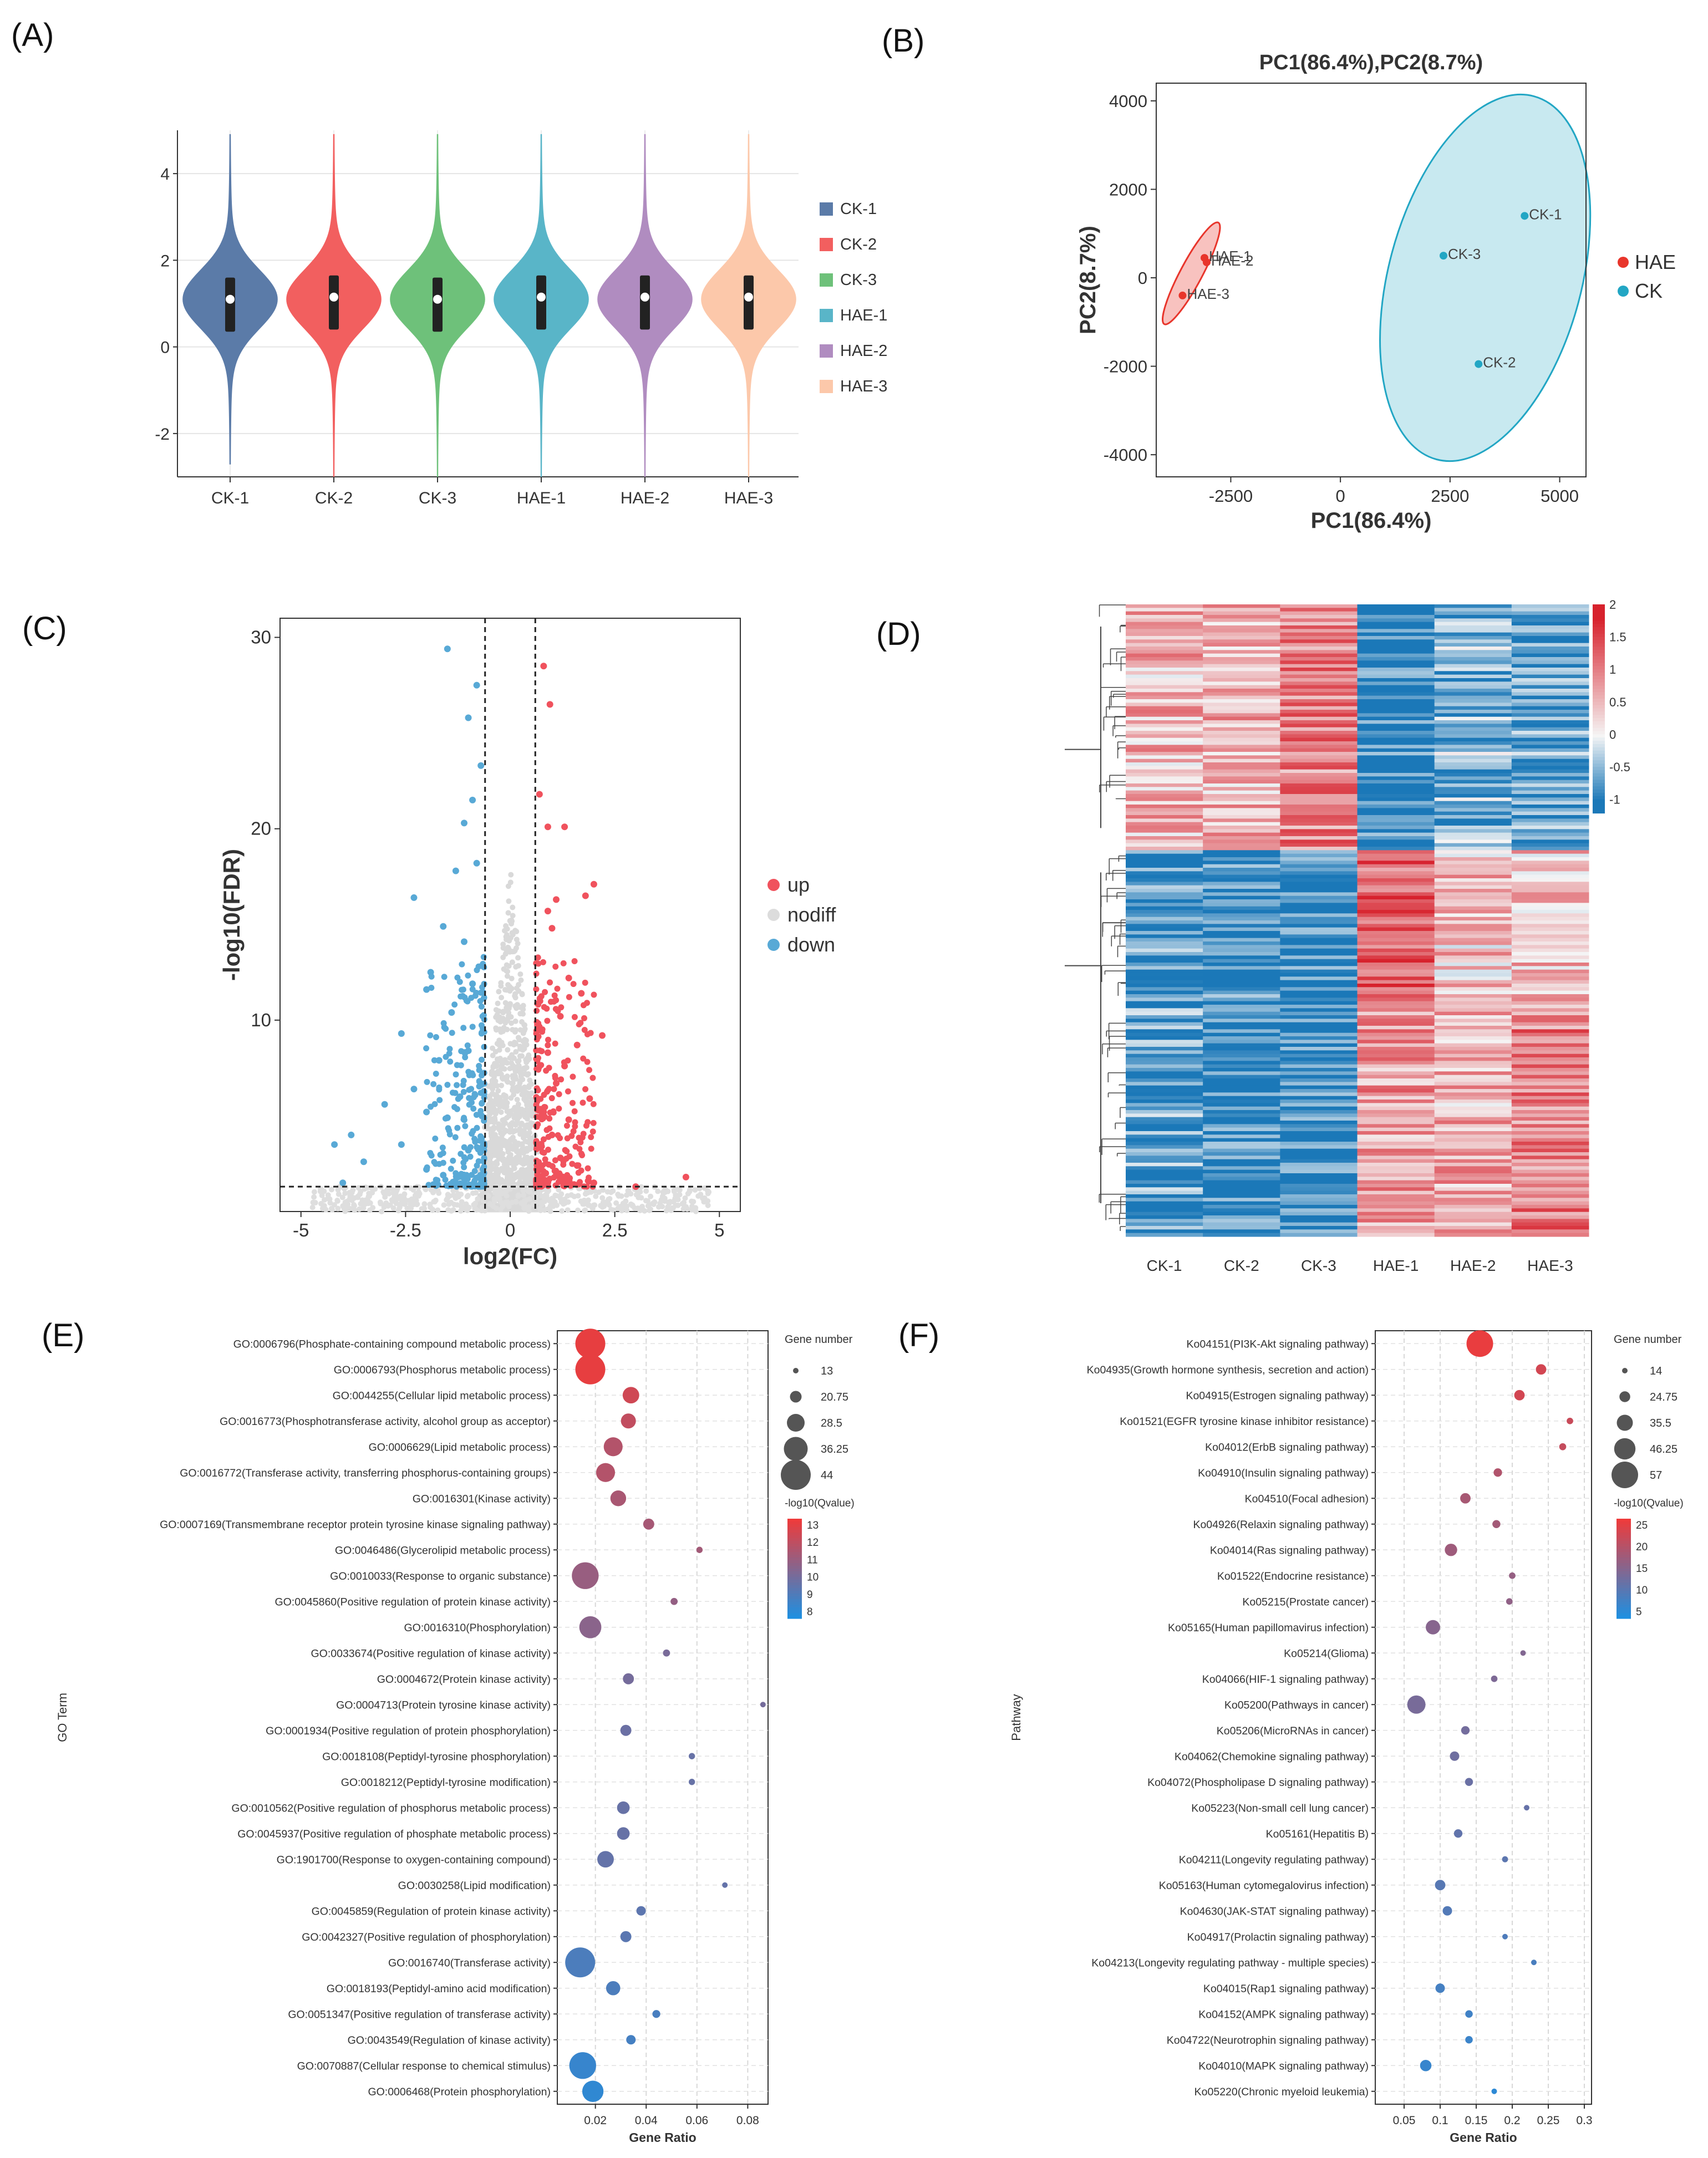 This screenshot has width=1708, height=2158. I want to click on legend-size-dot, so click(796, 1449).